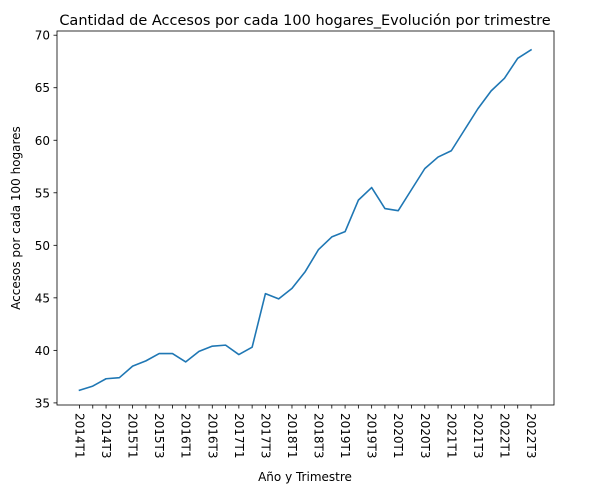 Image resolution: width=596 pixels, height=494 pixels. Describe the element at coordinates (504, 436) in the screenshot. I see `x-tick-label: 2022T1` at that location.